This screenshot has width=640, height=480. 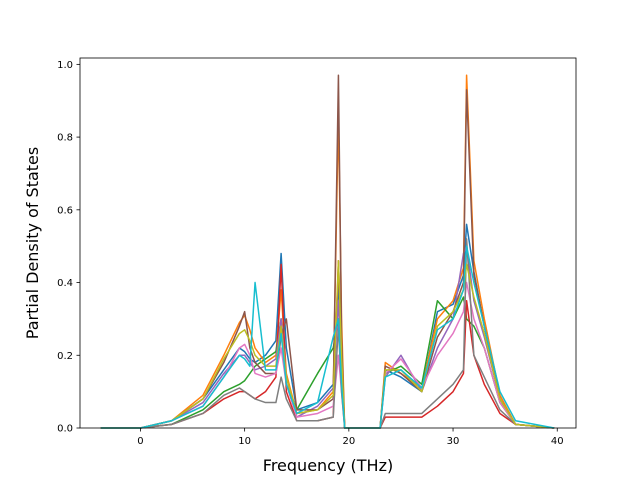 What do you see at coordinates (65, 210) in the screenshot?
I see `y-tick-label: 0.6` at bounding box center [65, 210].